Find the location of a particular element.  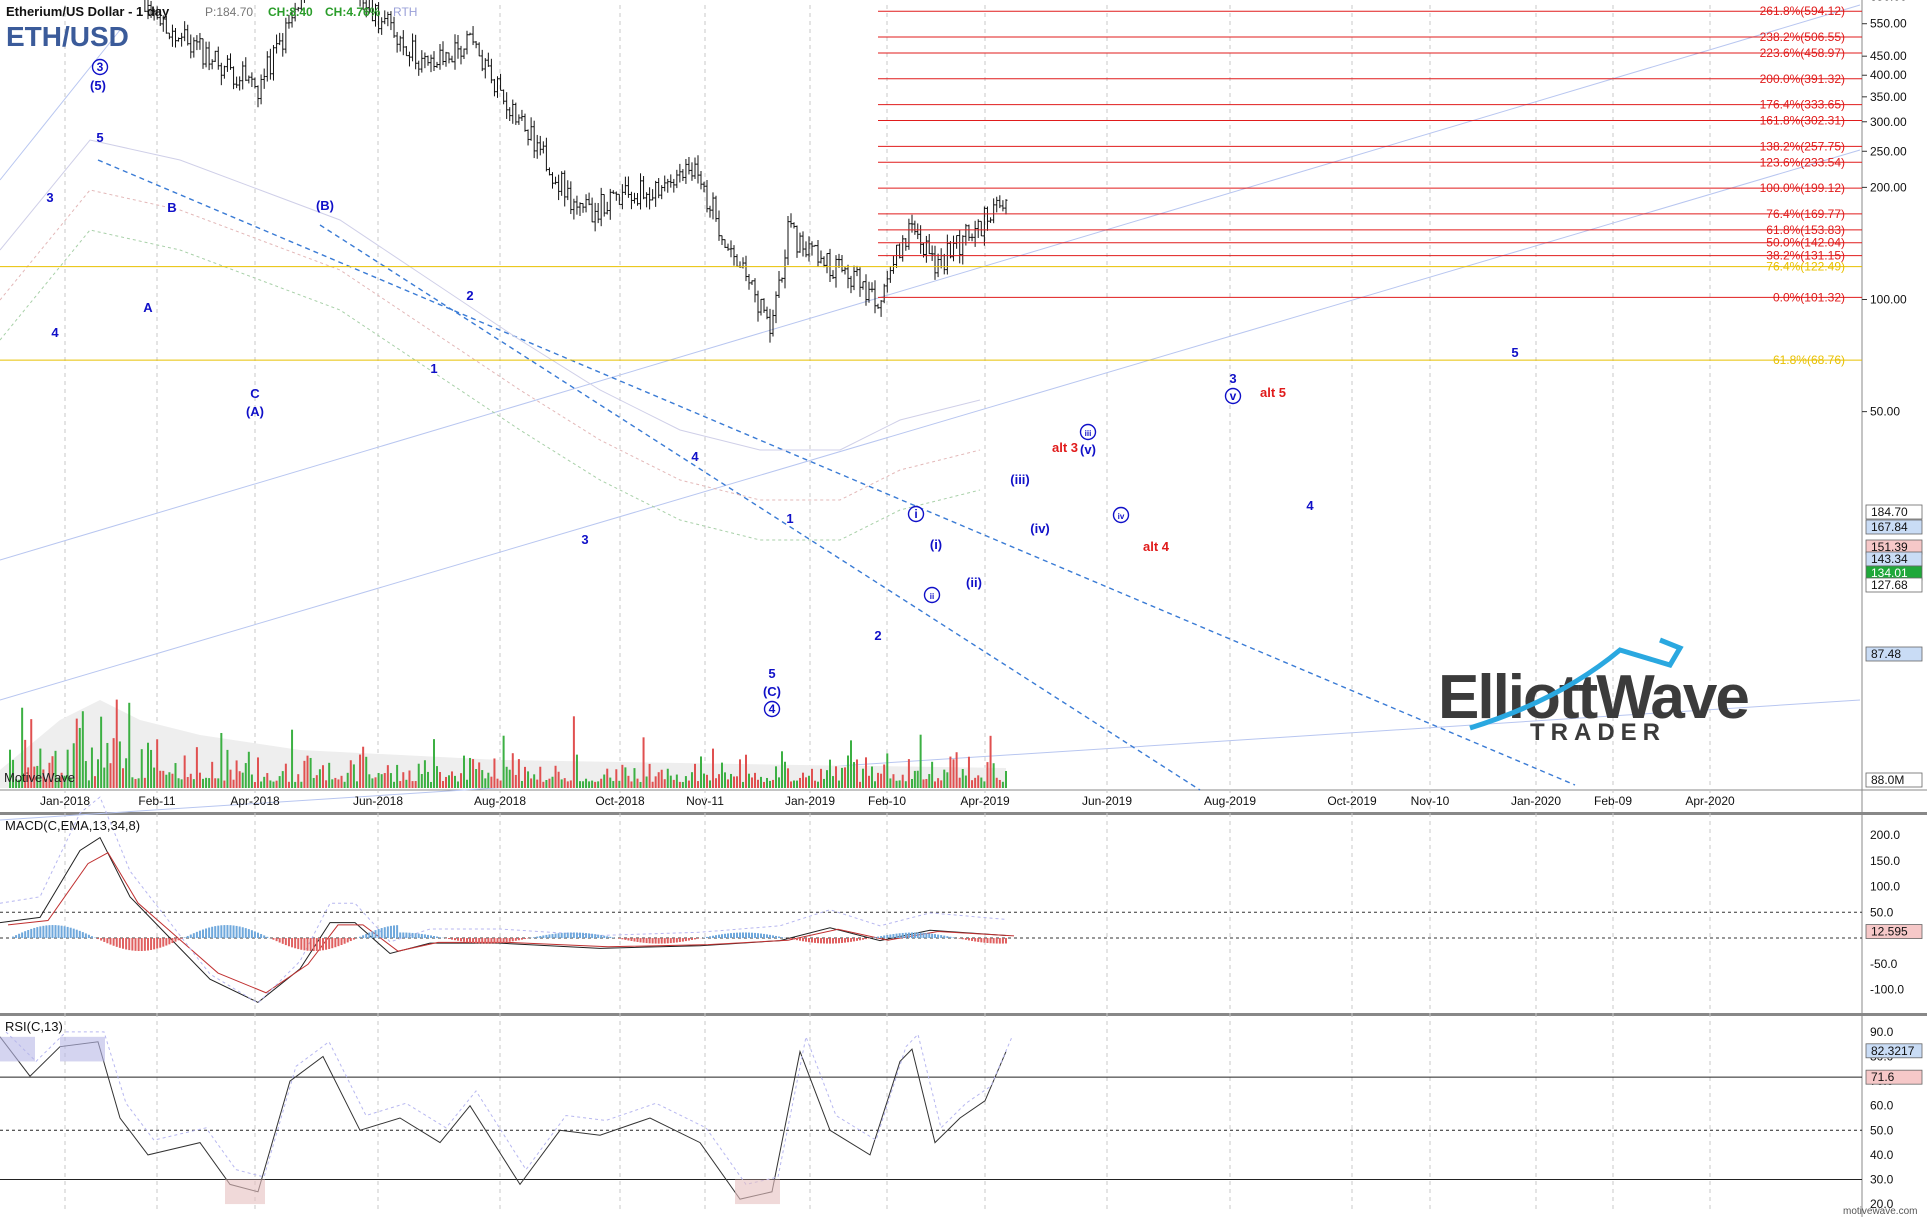

wave-label: iv is located at coordinates (1121, 516).